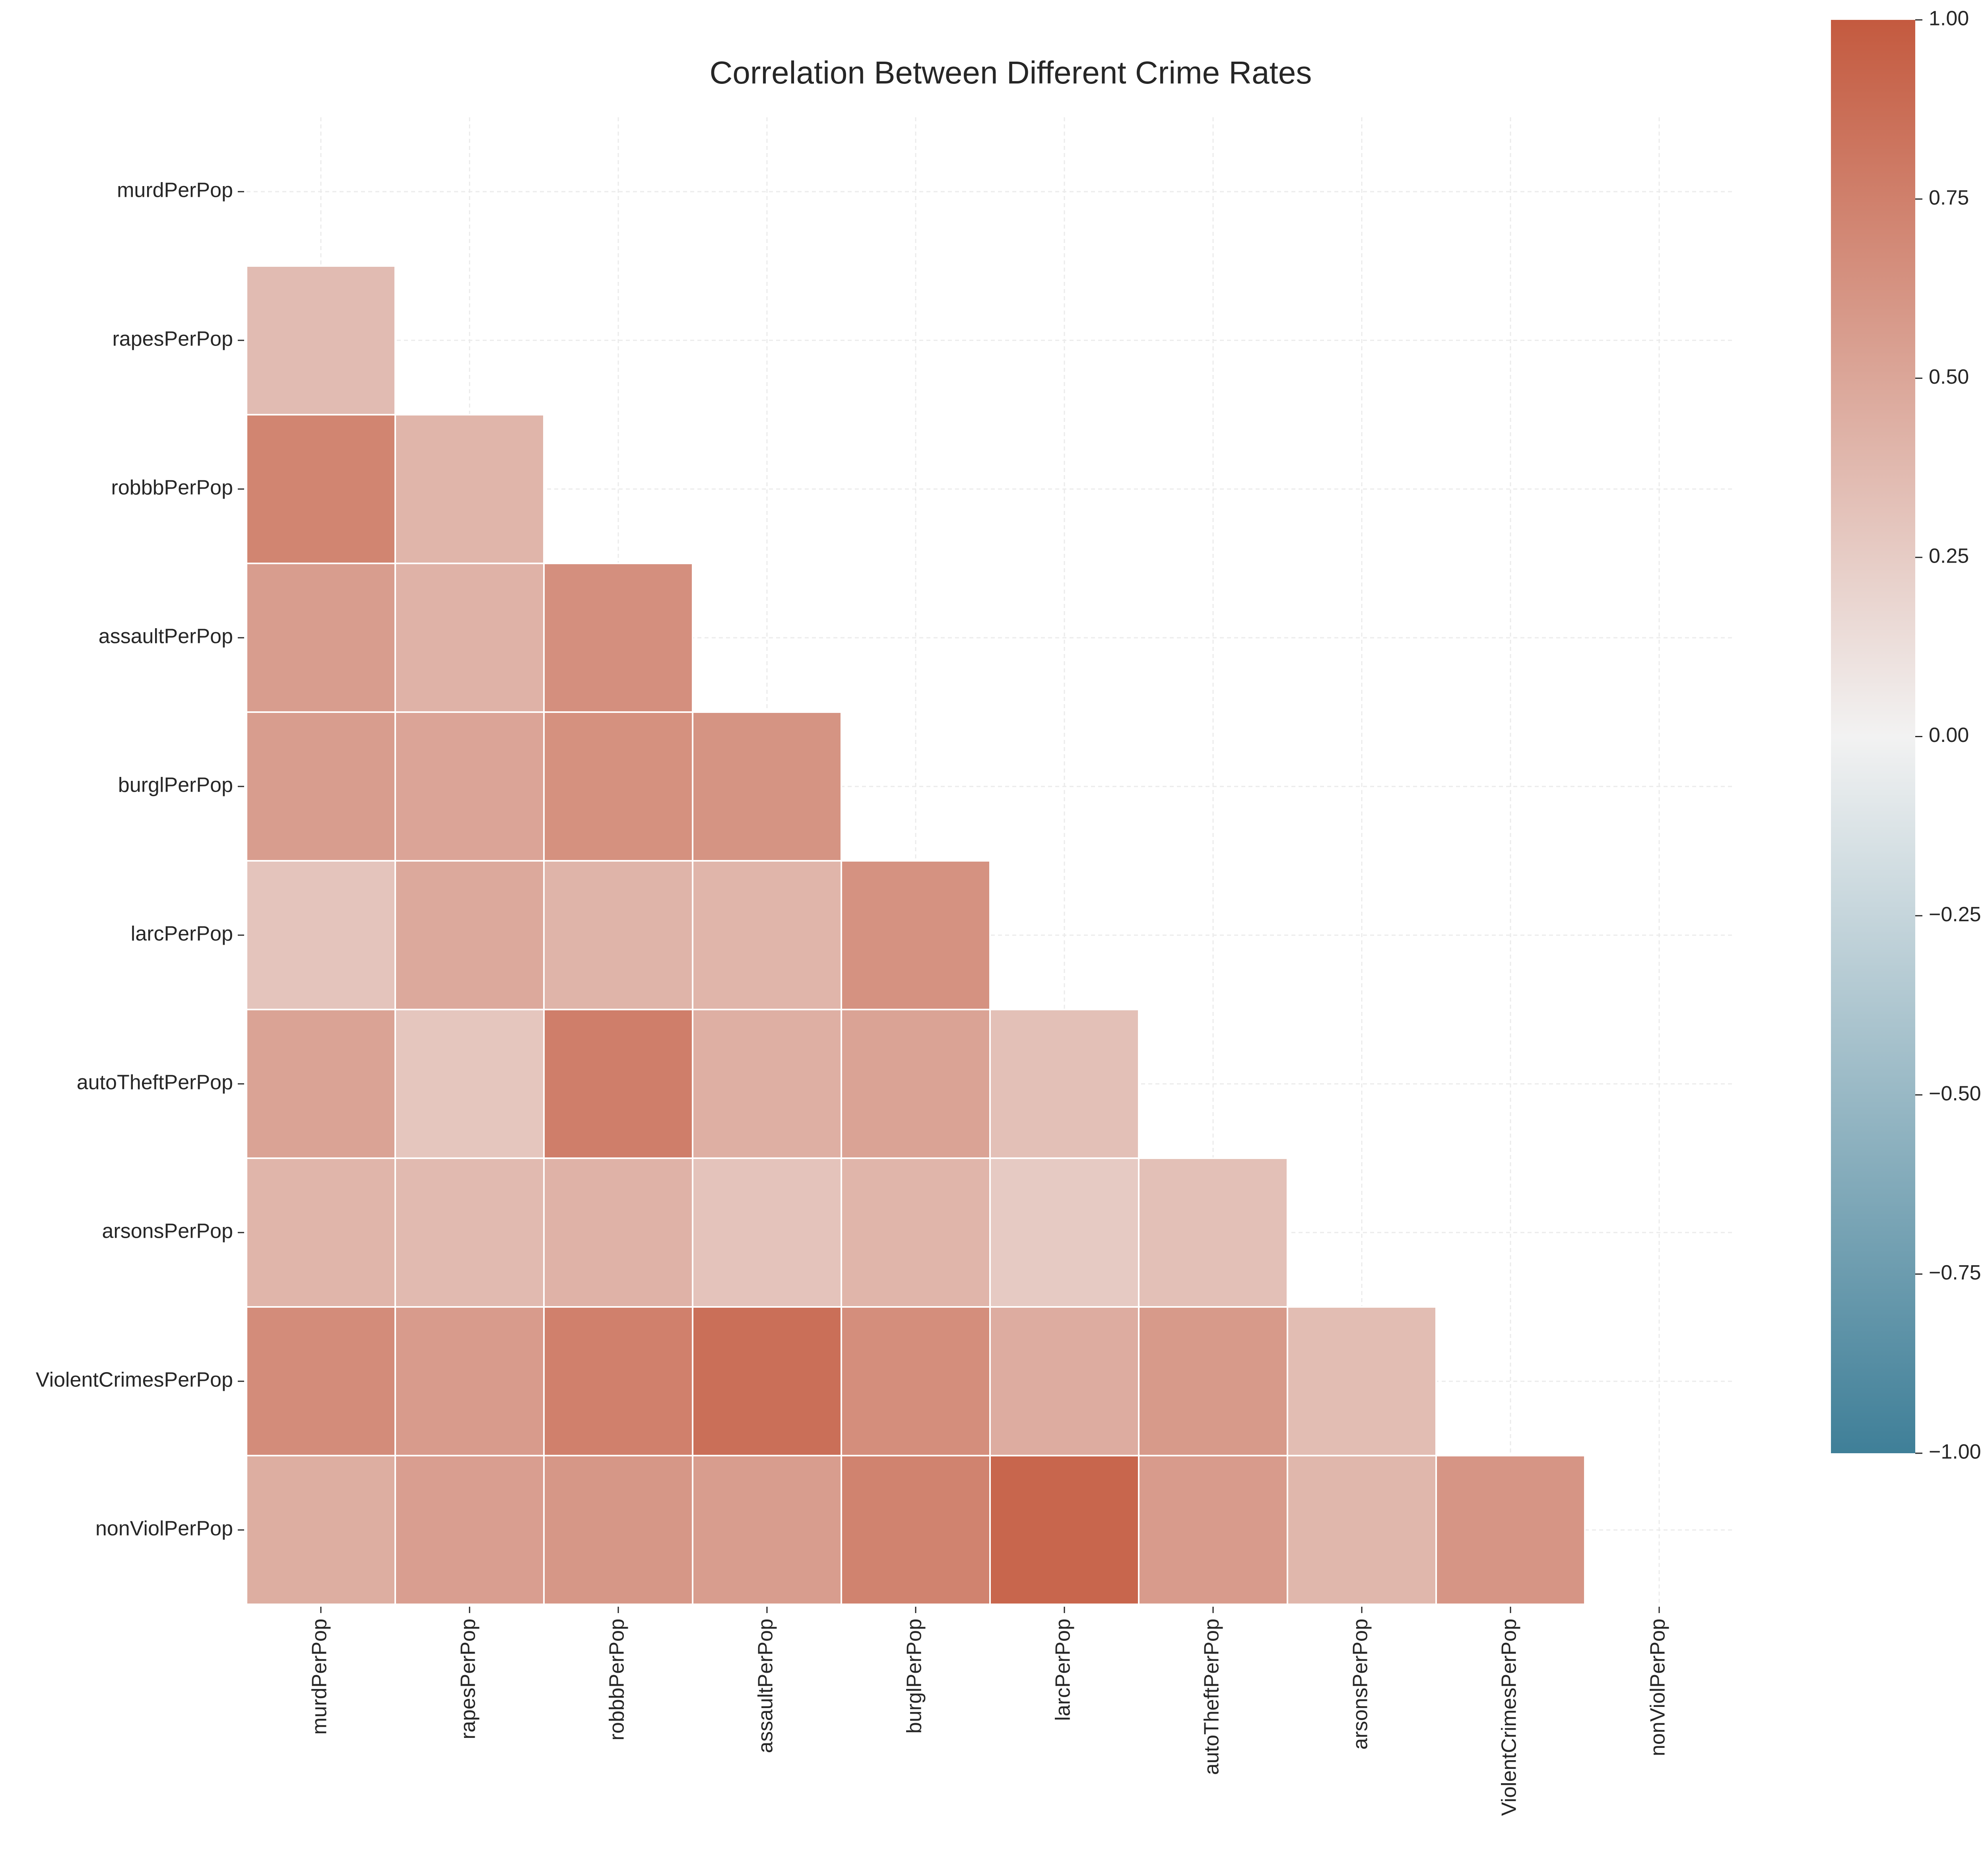  I want to click on colorbar: 1.00 0.75 0.50 0.25 0.00 −0.25 −0.50 −0.75 −1.00, so click(1906, 735).